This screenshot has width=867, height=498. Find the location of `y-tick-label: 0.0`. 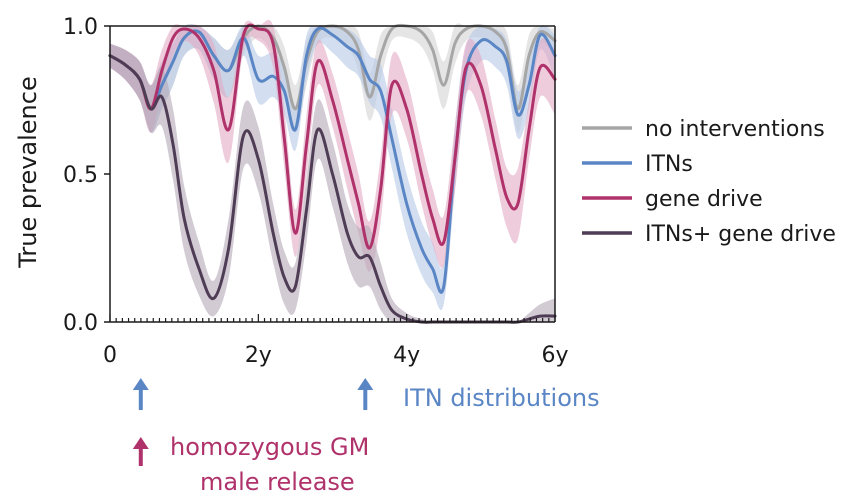

y-tick-label: 0.0 is located at coordinates (80, 323).